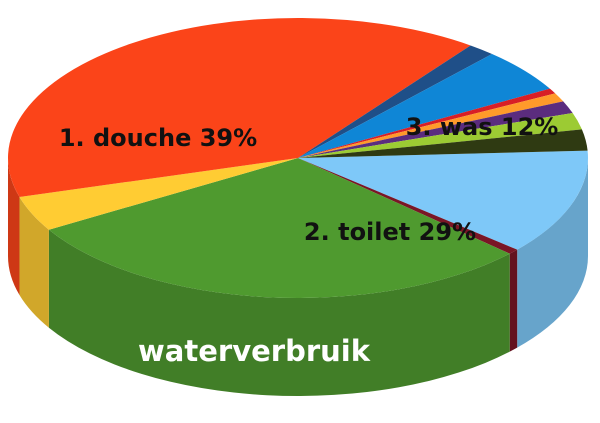 The image size is (600, 423). Describe the element at coordinates (14, 226) in the screenshot. I see `pie-side-douche` at that location.